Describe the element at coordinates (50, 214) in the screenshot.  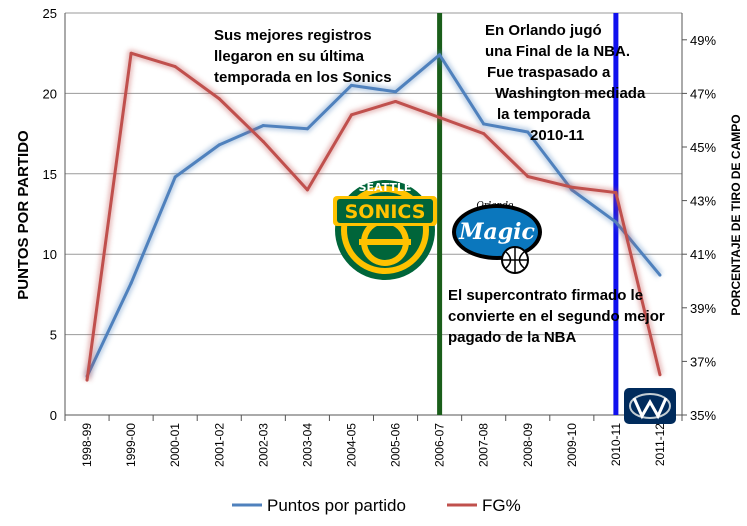
I see `left-axis-ticks: 0 5 10 15 20 25` at that location.